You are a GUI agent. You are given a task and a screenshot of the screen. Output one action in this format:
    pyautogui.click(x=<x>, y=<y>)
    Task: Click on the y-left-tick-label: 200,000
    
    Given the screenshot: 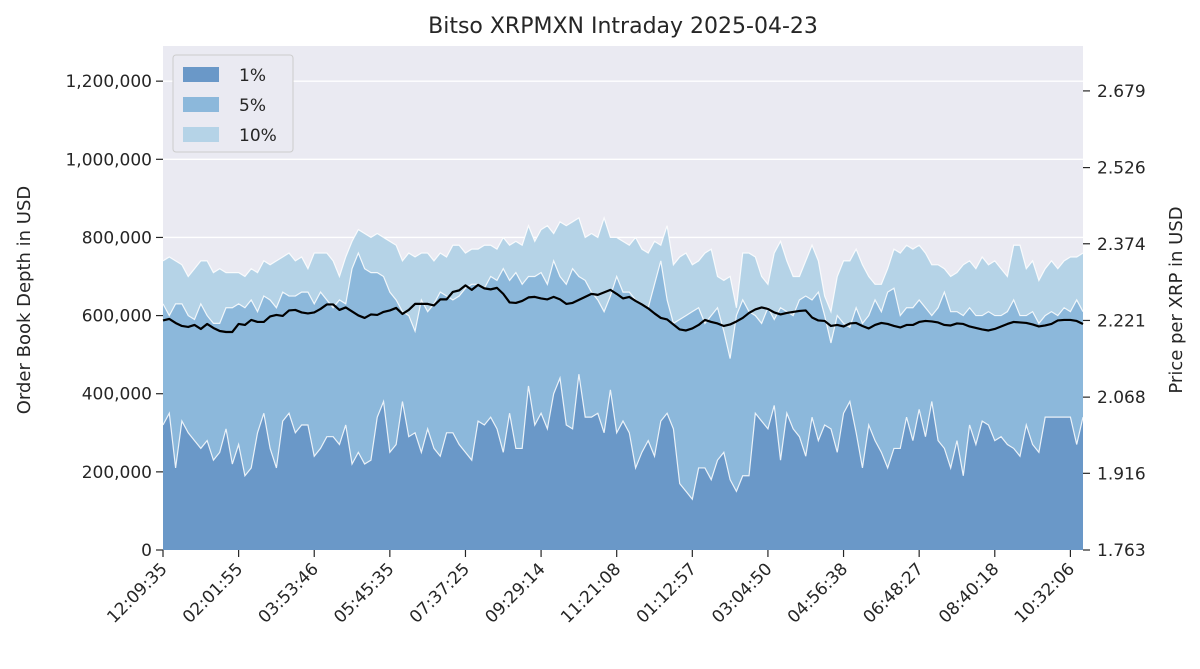 What is the action you would take?
    pyautogui.click(x=117, y=473)
    